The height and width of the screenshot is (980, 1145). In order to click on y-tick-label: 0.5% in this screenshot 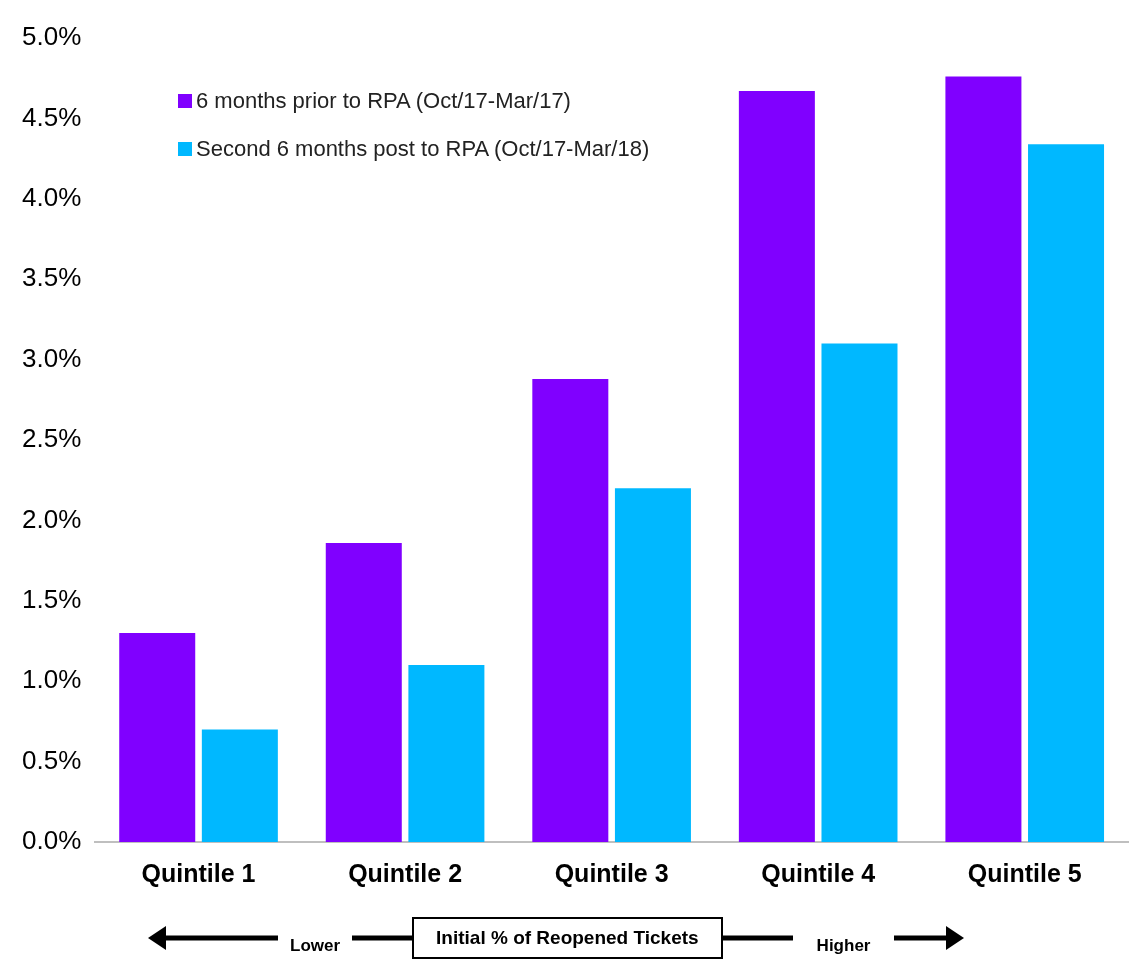, I will do `click(52, 759)`.